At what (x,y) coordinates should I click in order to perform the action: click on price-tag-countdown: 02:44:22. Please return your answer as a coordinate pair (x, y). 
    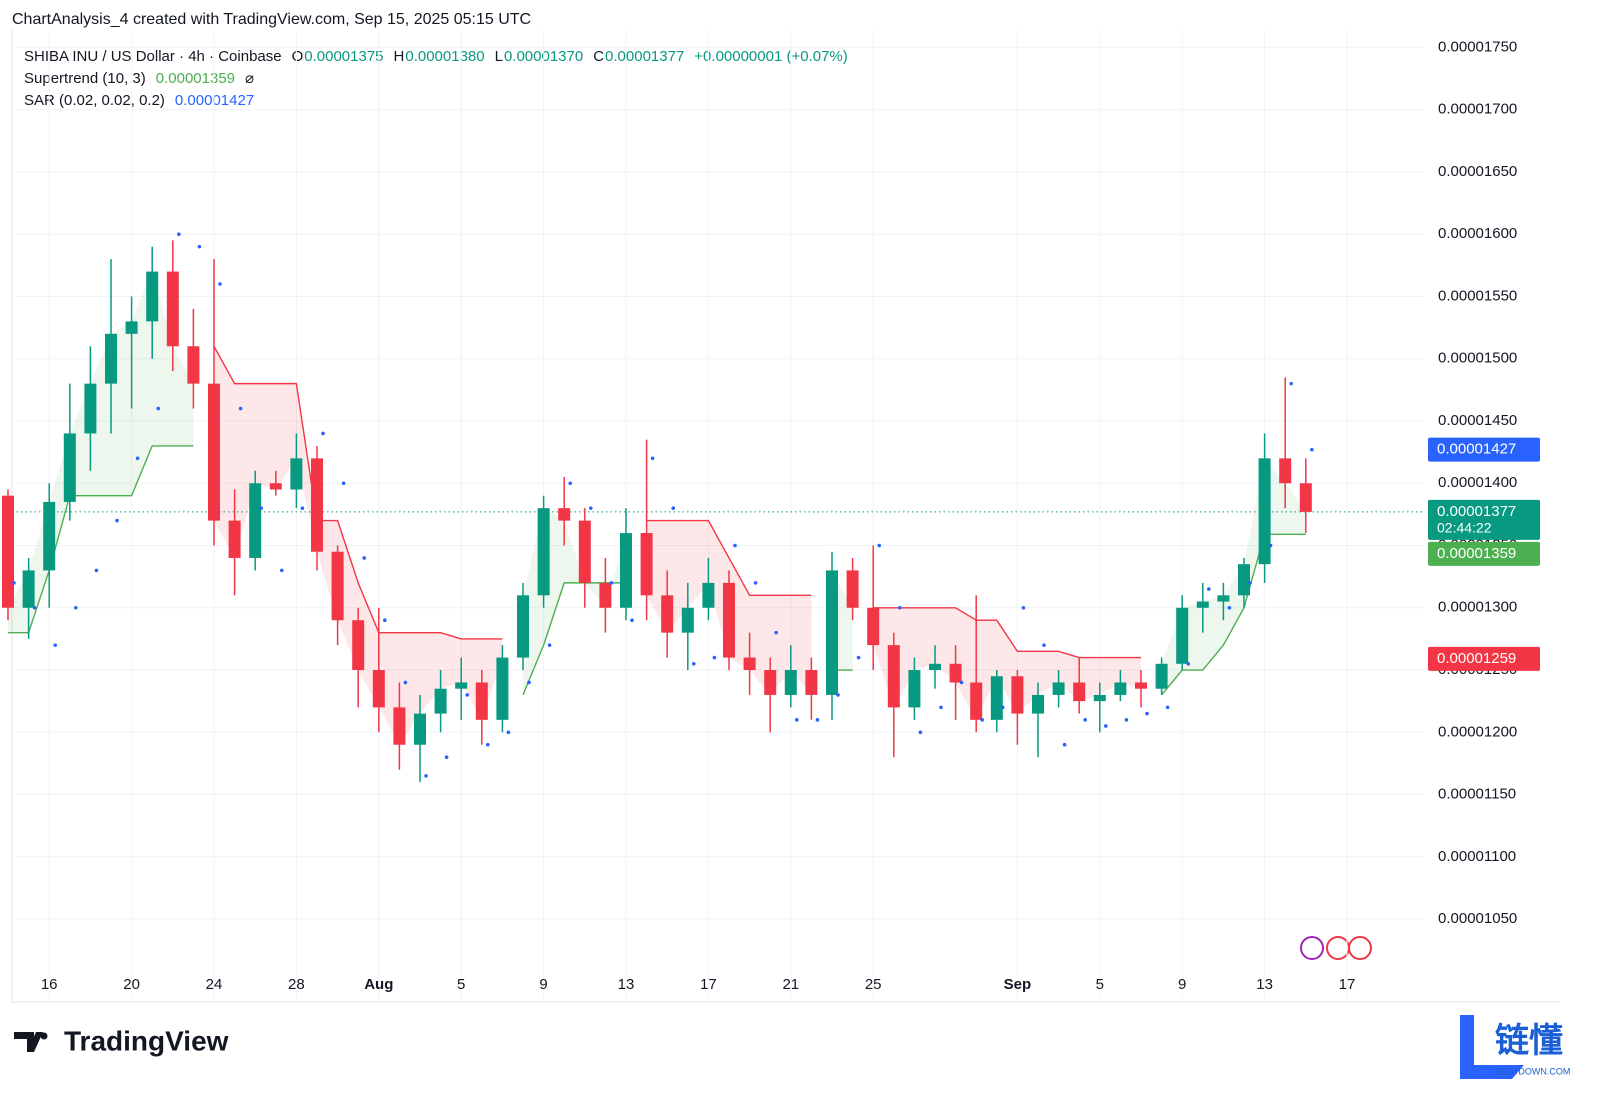
    Looking at the image, I should click on (1464, 528).